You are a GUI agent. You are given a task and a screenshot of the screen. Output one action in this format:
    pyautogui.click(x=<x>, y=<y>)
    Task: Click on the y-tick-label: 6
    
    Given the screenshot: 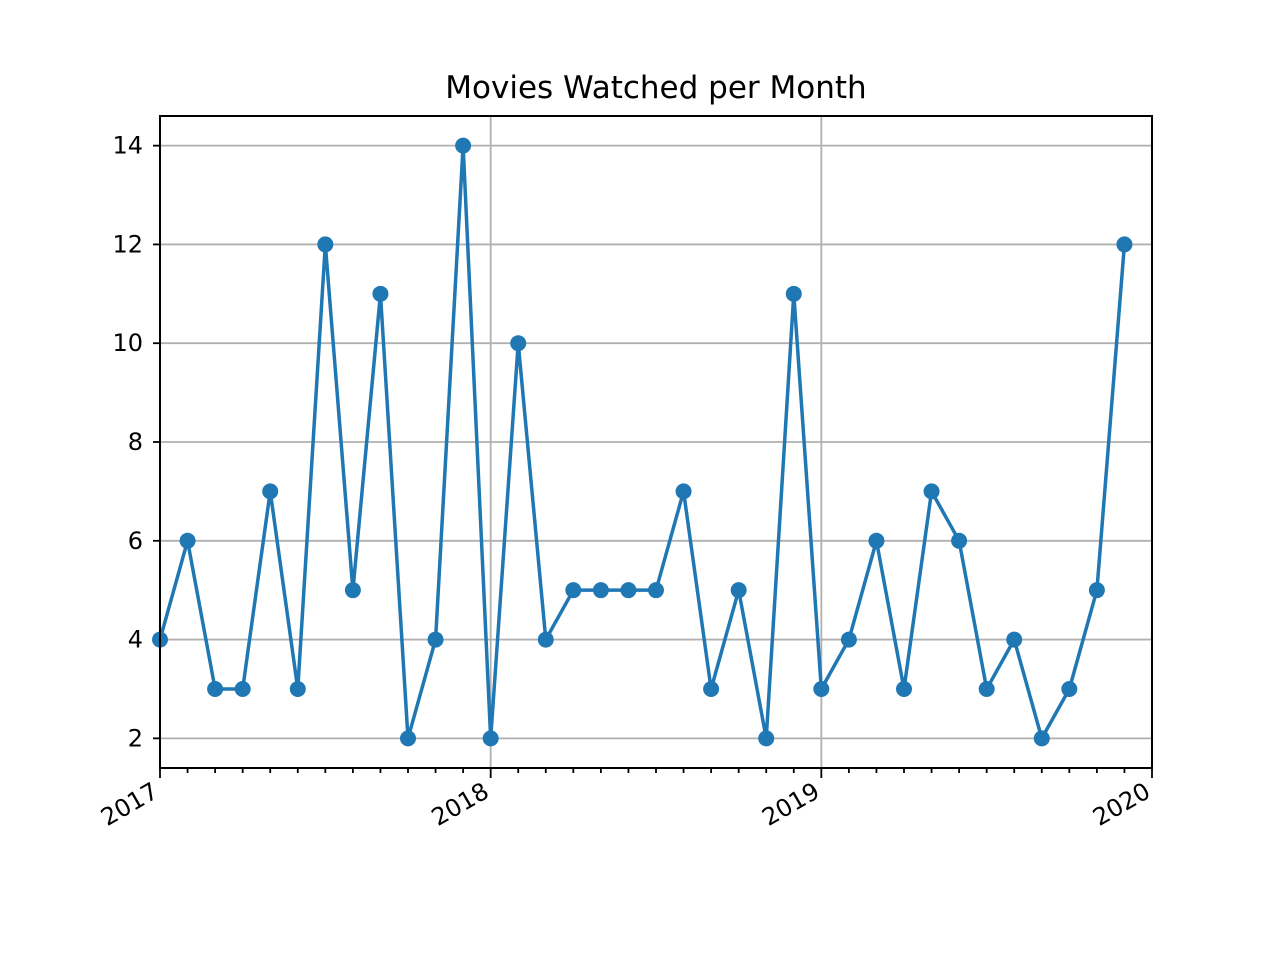 What is the action you would take?
    pyautogui.click(x=135, y=541)
    